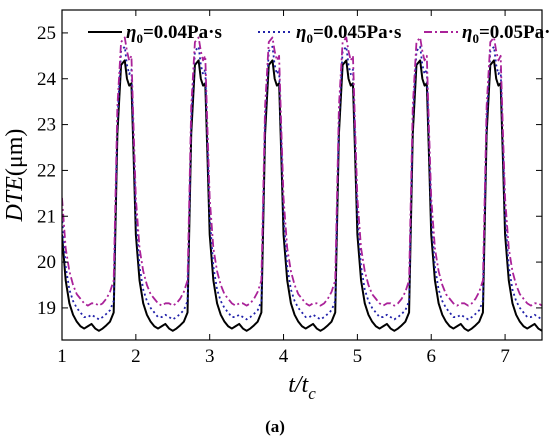 The height and width of the screenshot is (444, 550). What do you see at coordinates (312, 393) in the screenshot?
I see `x-axis-label-sub: c` at bounding box center [312, 393].